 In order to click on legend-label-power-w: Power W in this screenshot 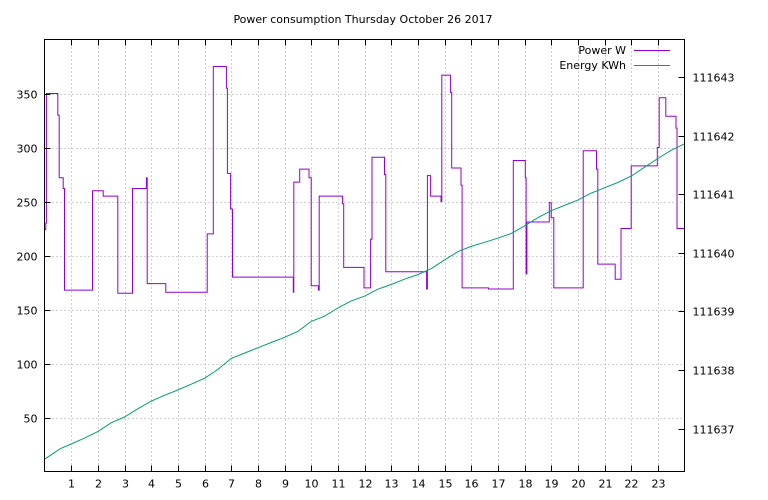, I will do `click(602, 50)`.